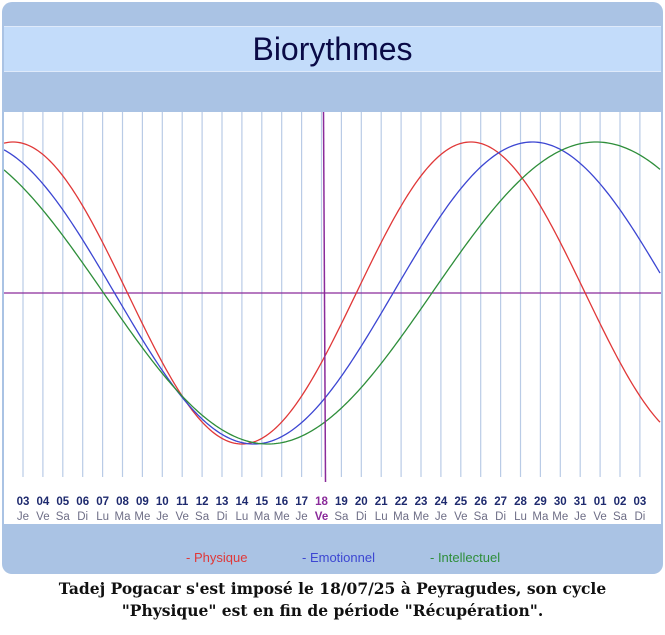 Image resolution: width=665 pixels, height=635 pixels. Describe the element at coordinates (142, 502) in the screenshot. I see `x-tick-day: 09` at that location.